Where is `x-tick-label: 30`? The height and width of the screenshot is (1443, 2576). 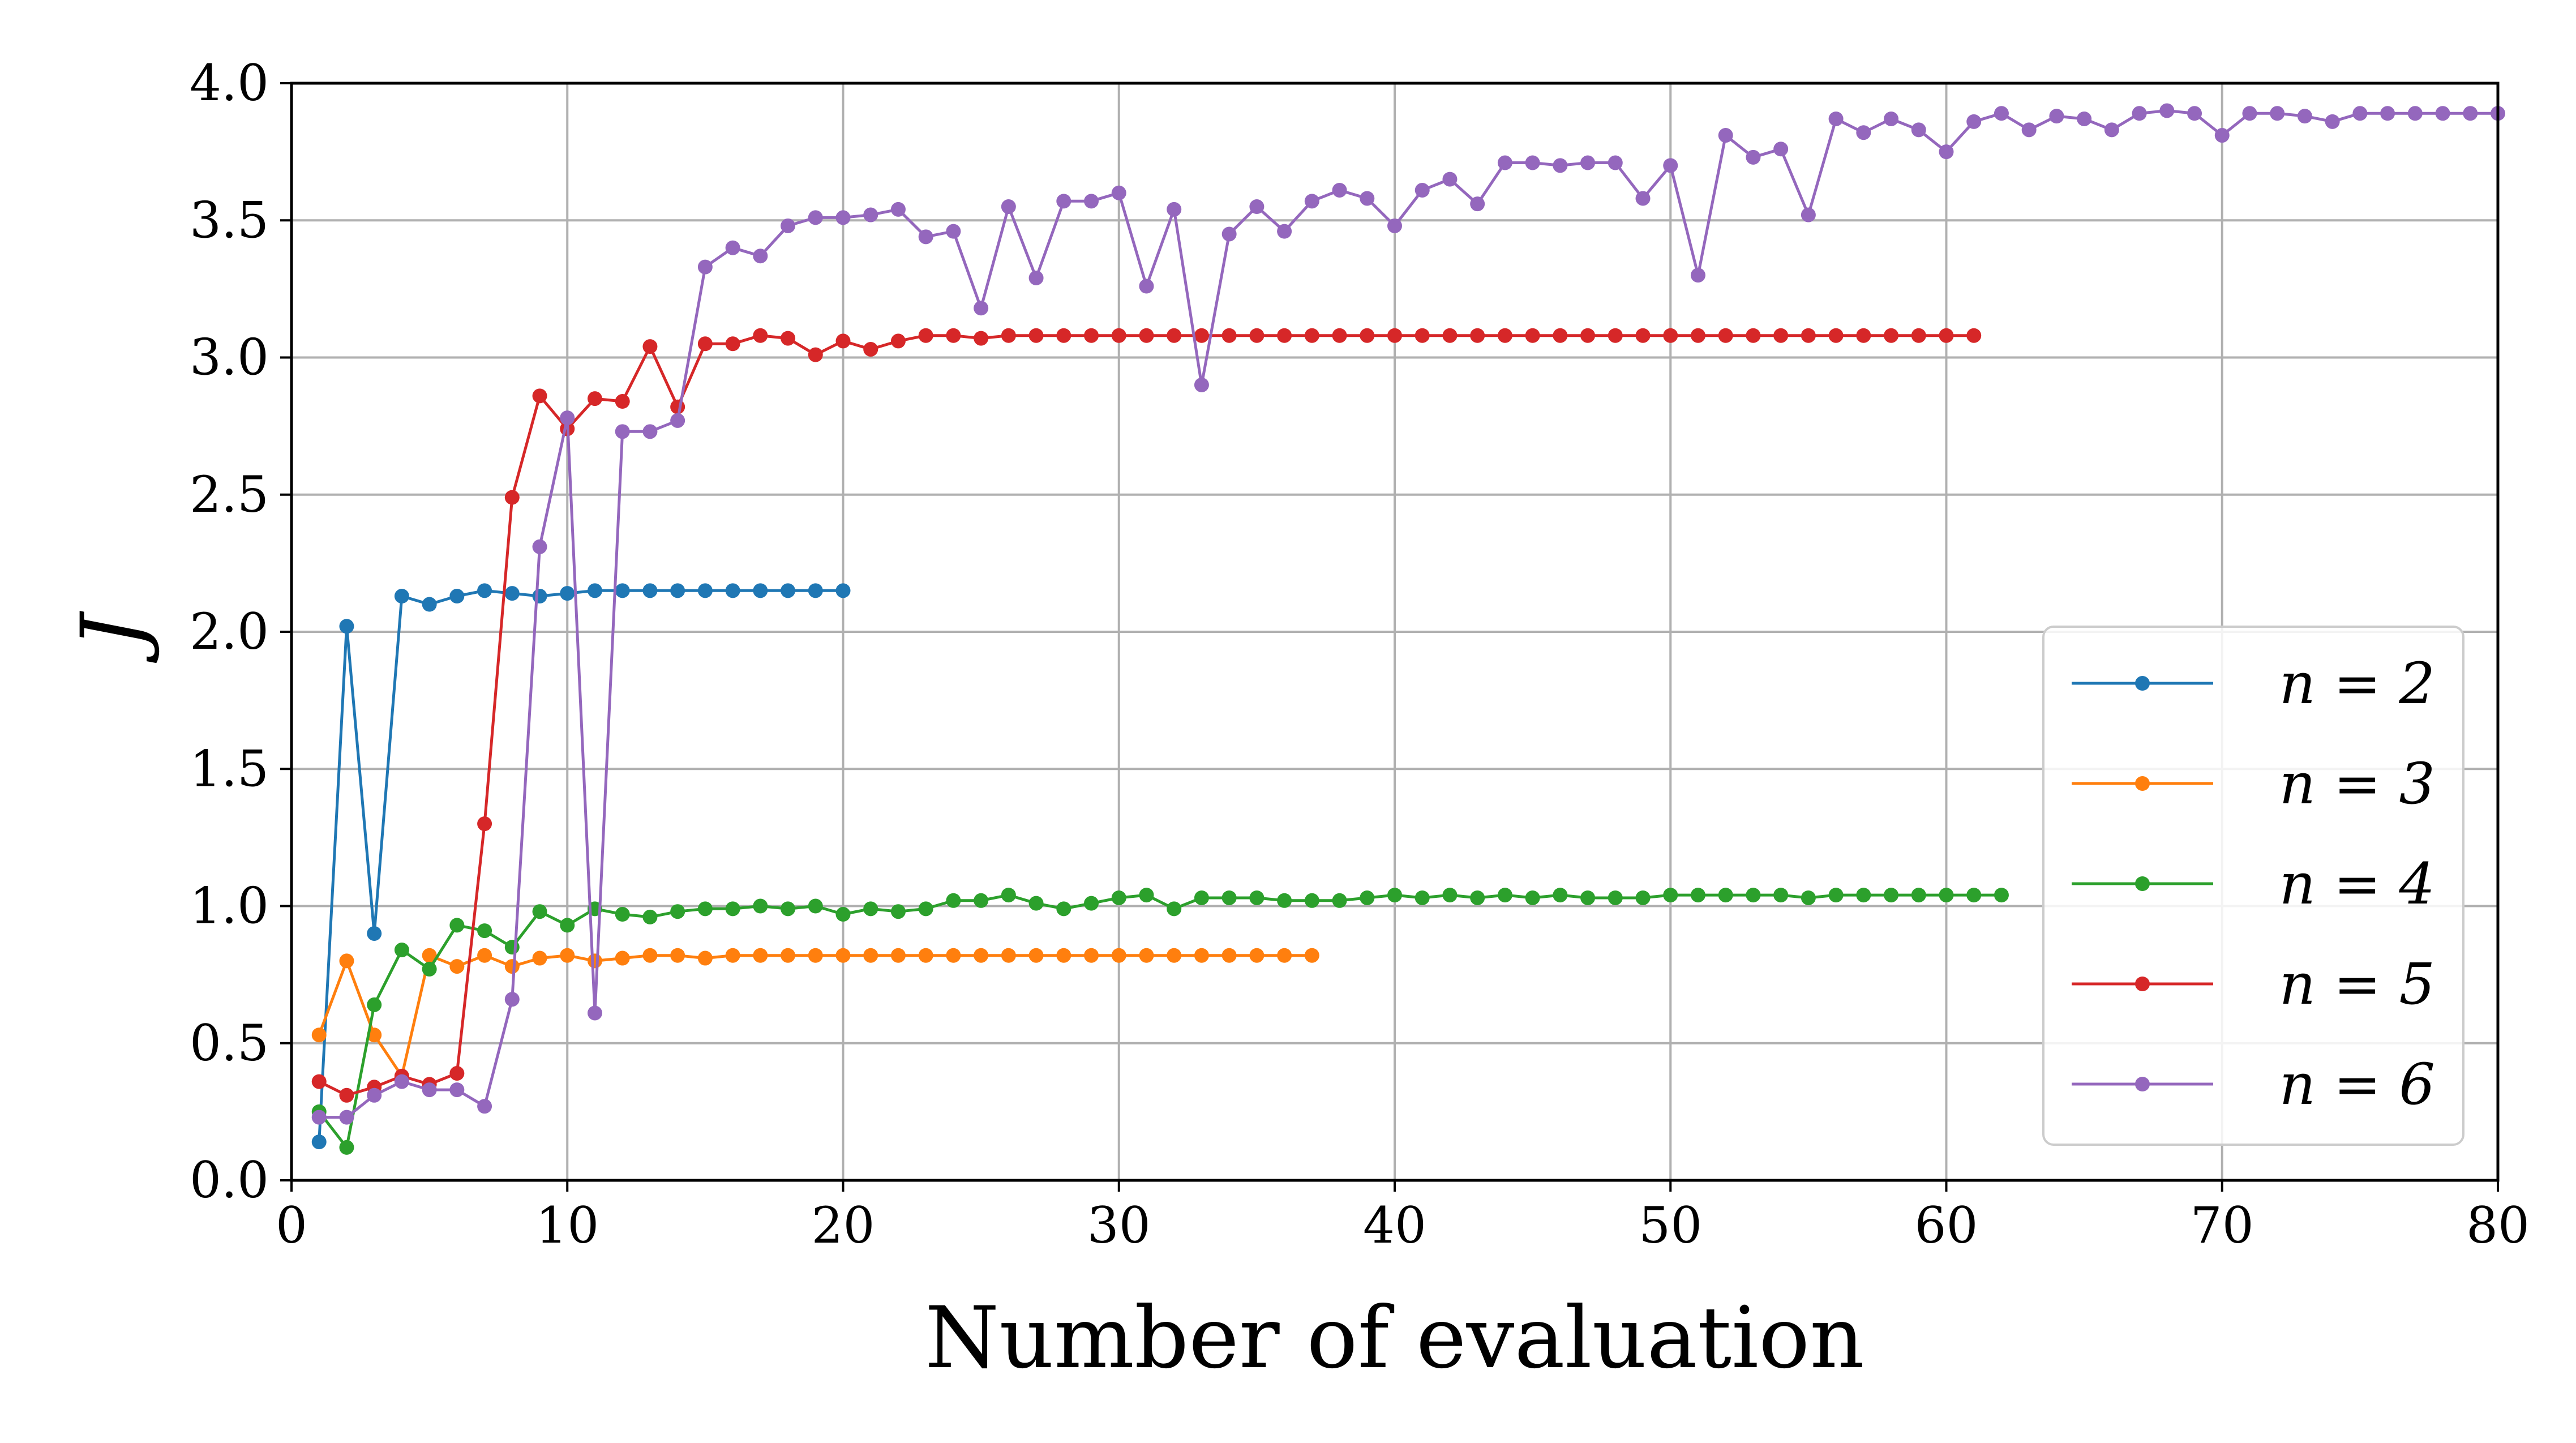 x-tick-label: 30 is located at coordinates (1119, 1225).